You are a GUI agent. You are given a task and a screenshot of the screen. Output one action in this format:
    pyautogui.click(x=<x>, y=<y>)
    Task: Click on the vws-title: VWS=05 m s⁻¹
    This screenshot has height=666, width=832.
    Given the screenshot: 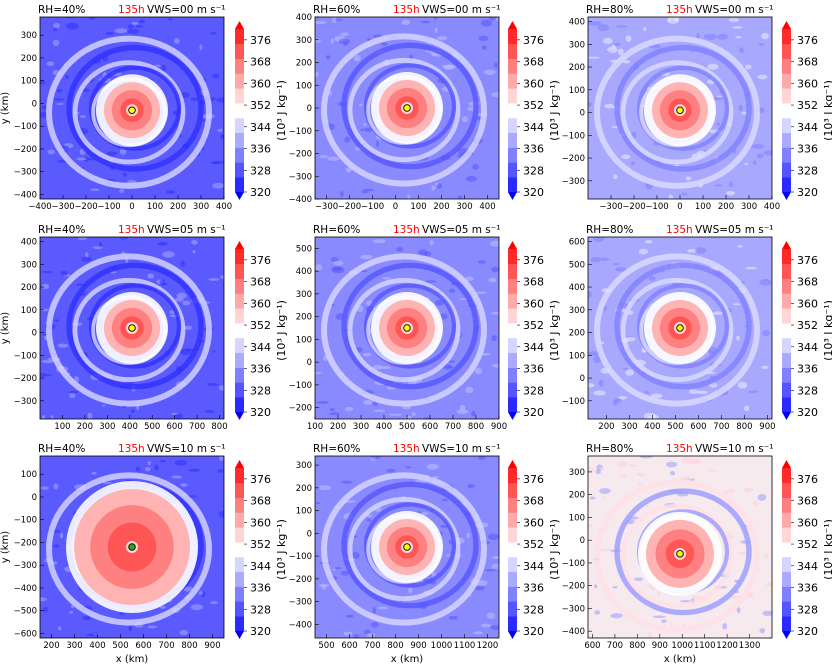 What is the action you would take?
    pyautogui.click(x=461, y=230)
    